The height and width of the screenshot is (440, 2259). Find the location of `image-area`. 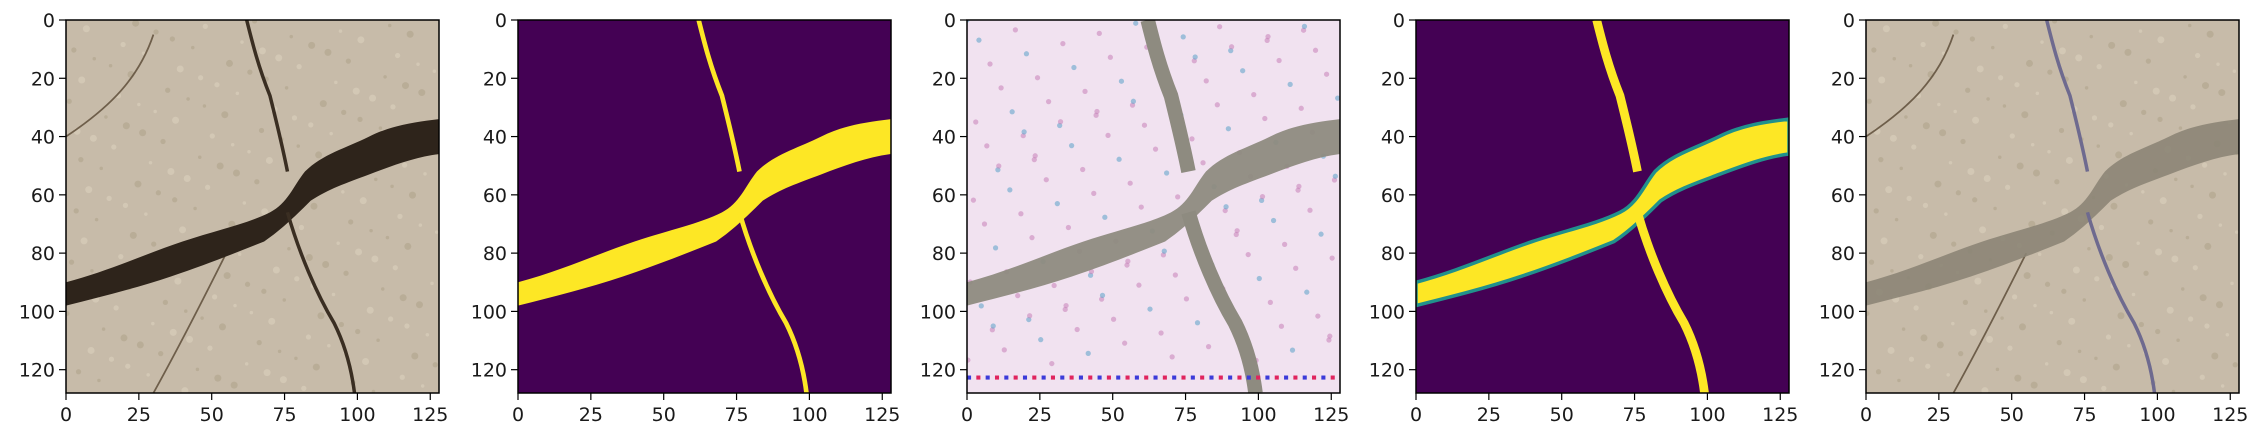

image-area is located at coordinates (1602, 206).